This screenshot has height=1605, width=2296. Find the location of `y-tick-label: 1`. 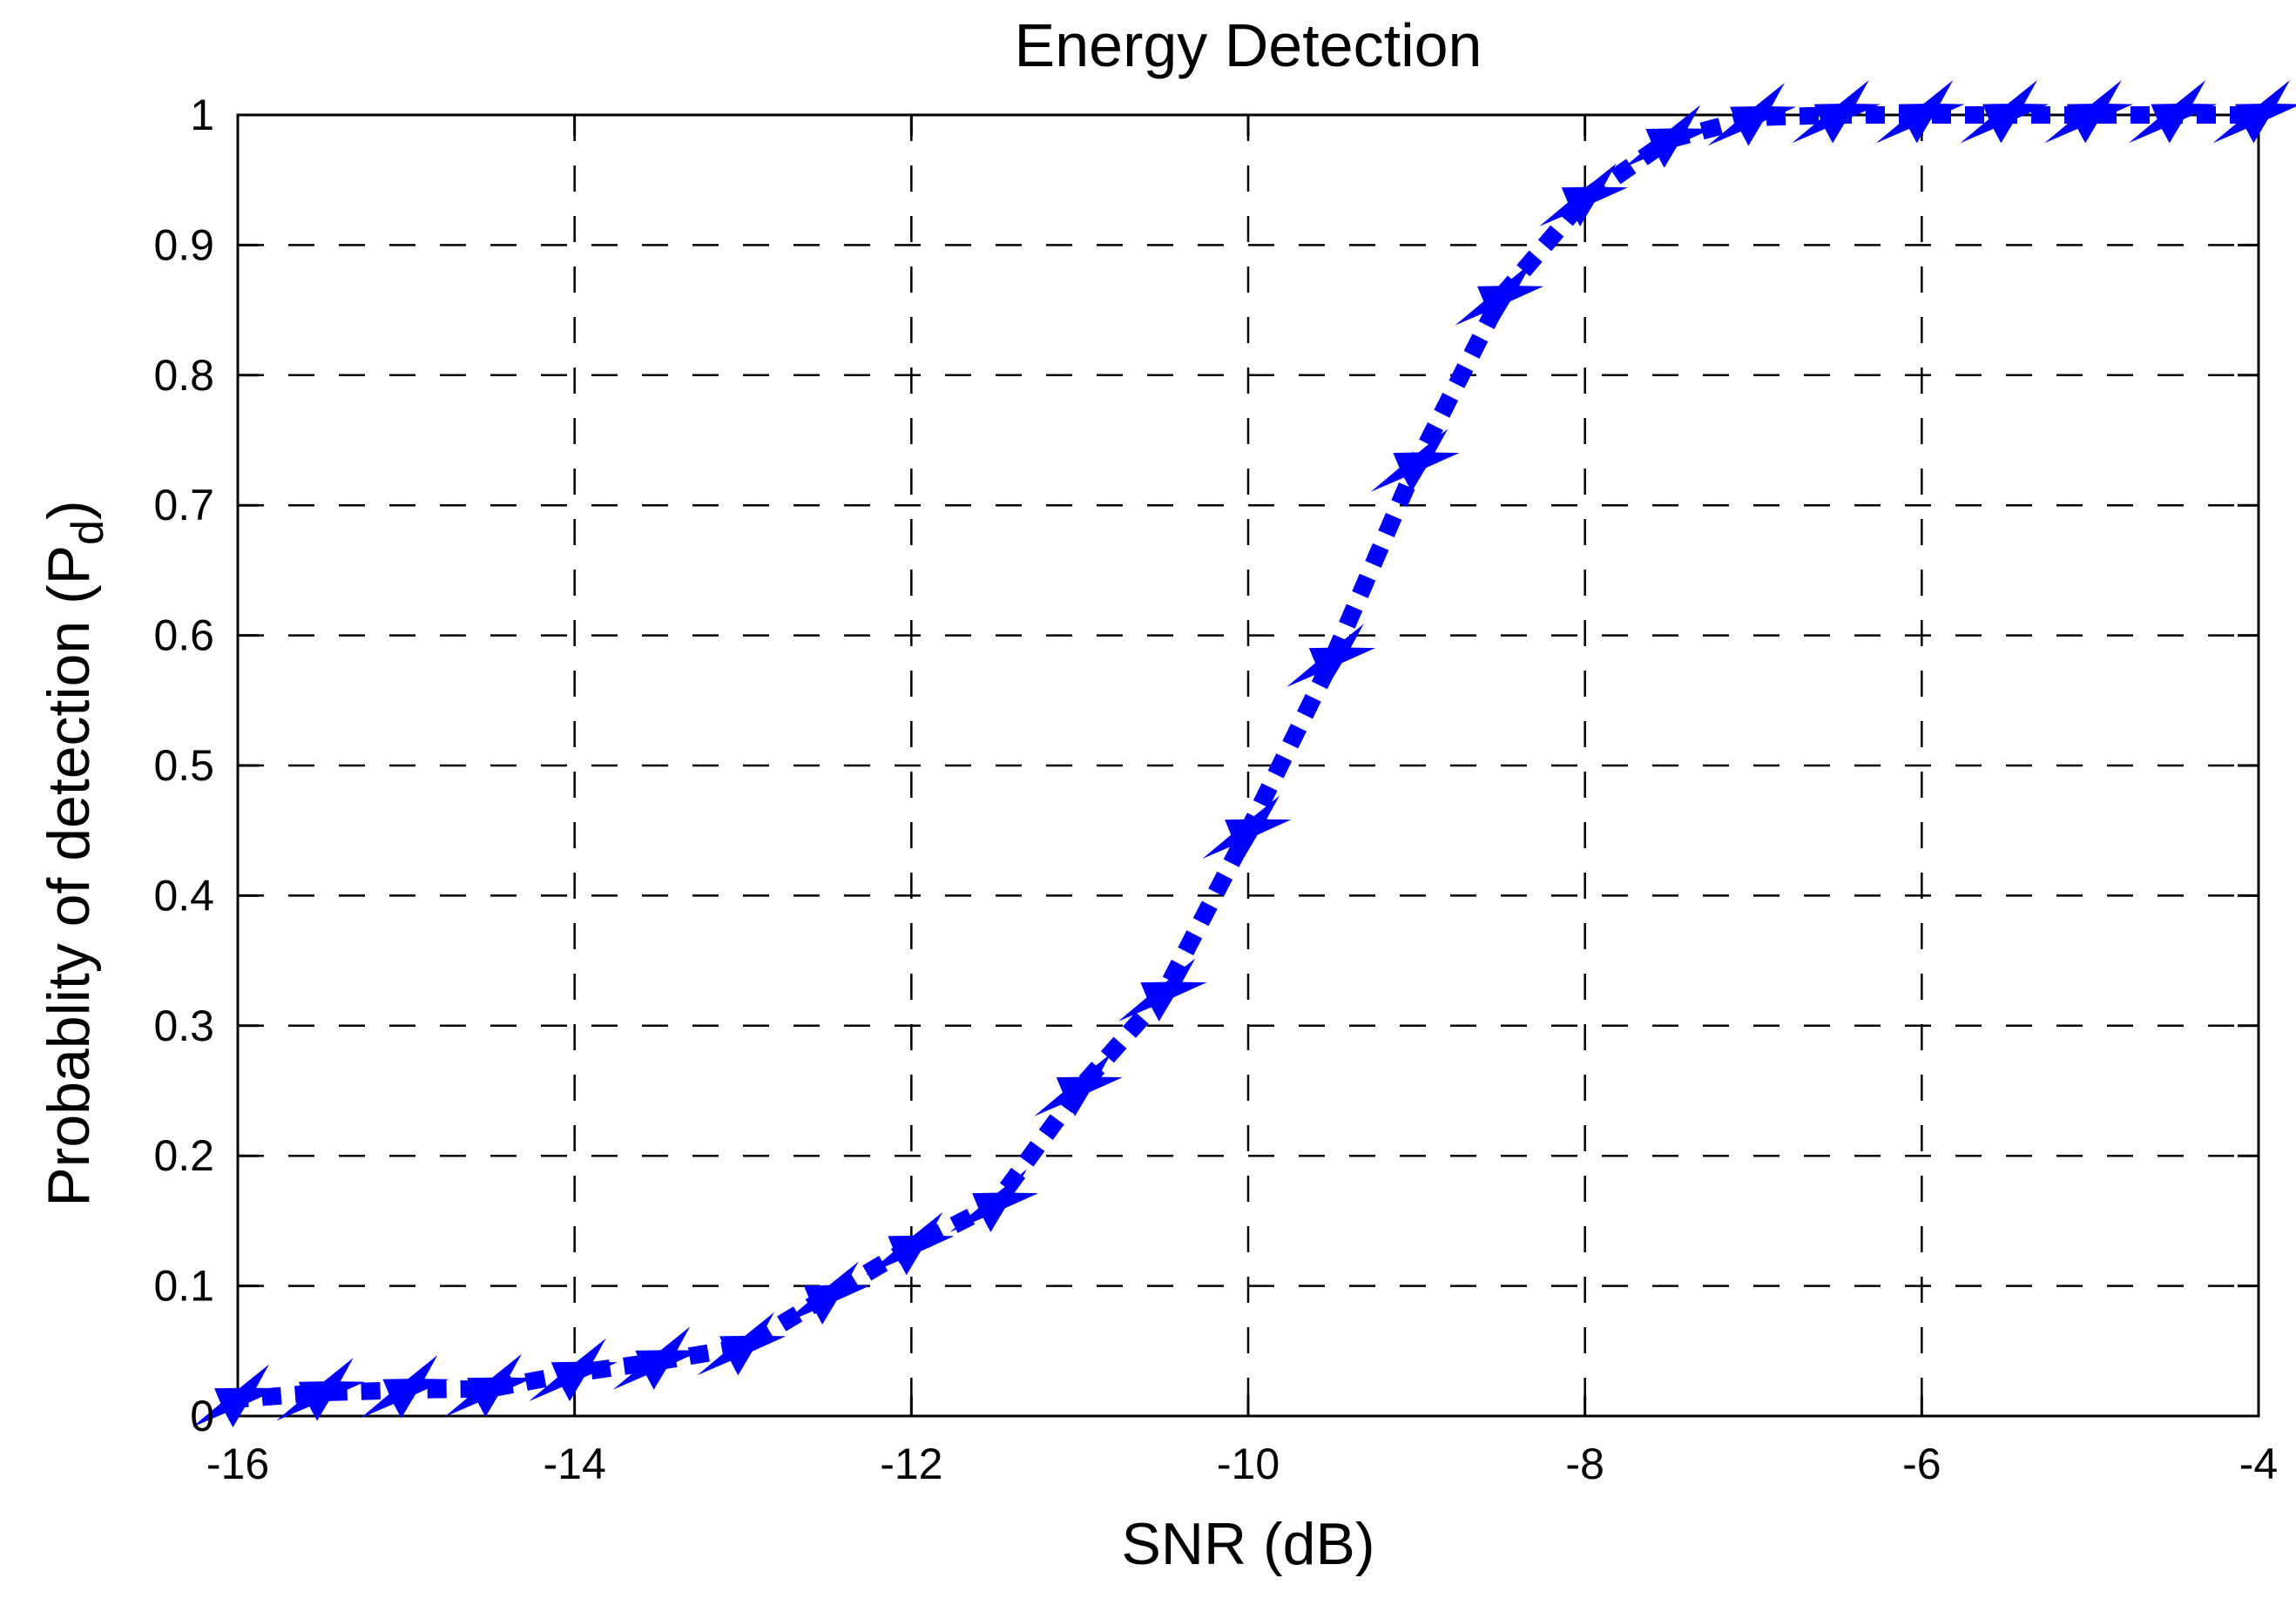

y-tick-label: 1 is located at coordinates (202, 115).